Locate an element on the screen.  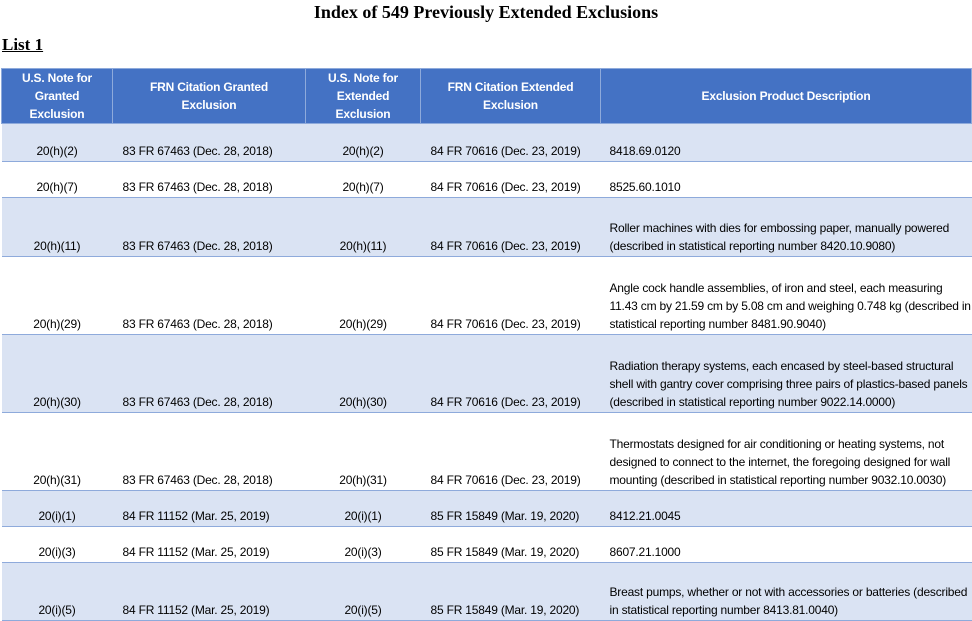
cell-us-note-granted: 20(h)(7) is located at coordinates (57, 179).